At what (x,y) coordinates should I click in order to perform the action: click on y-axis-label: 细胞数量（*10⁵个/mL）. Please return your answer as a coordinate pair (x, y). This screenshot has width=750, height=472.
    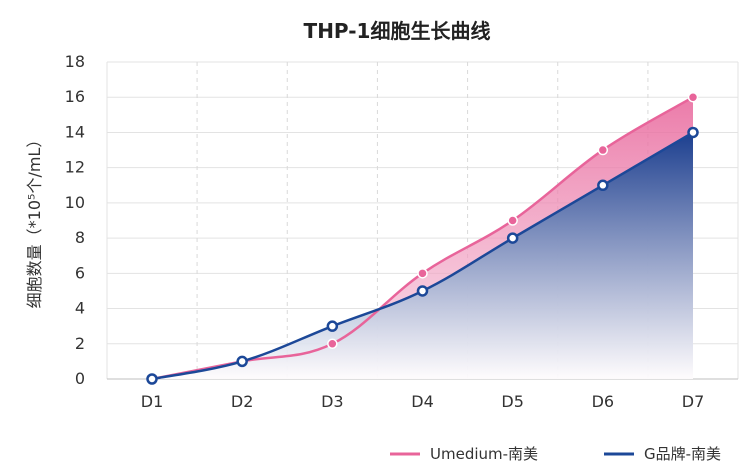
    Looking at the image, I should click on (34, 220).